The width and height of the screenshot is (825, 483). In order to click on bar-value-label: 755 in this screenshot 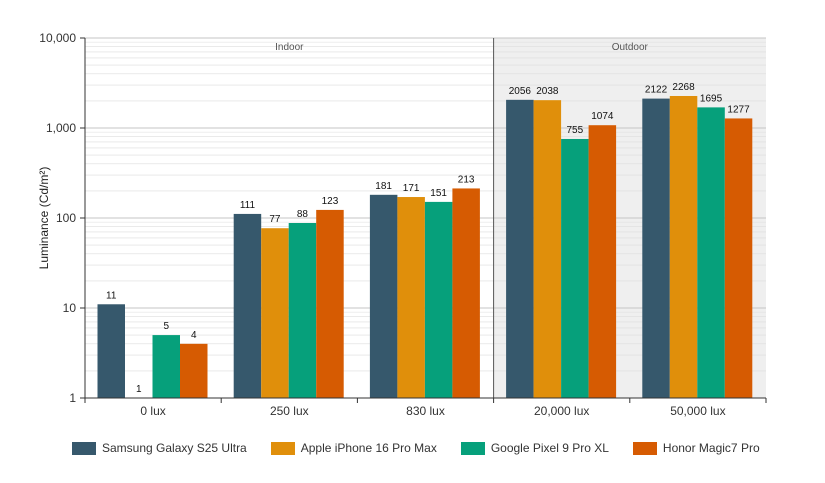, I will do `click(575, 130)`.